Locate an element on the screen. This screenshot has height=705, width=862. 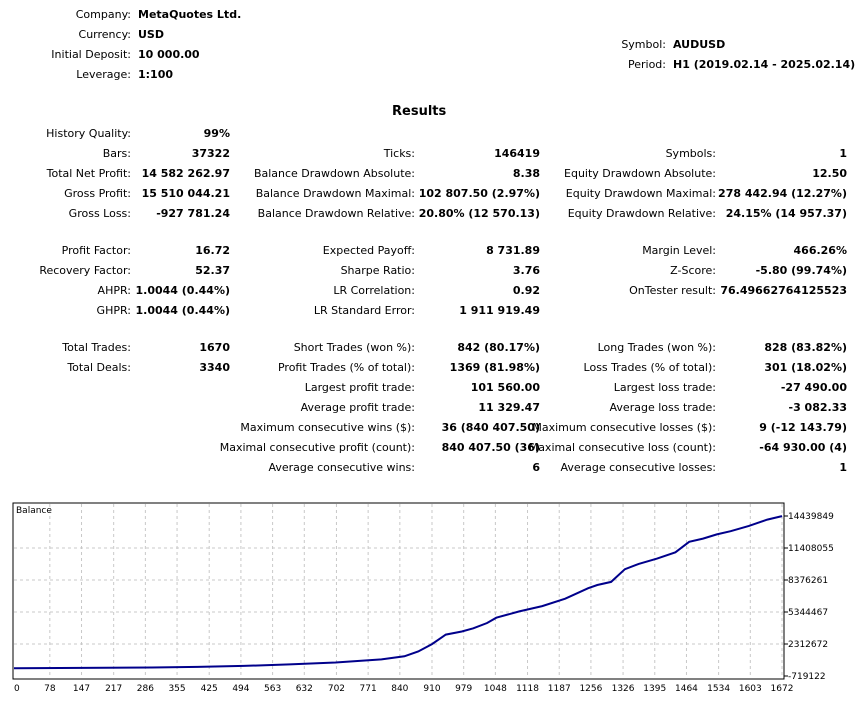
stat-label: Short Trades (won %): is located at coordinates (354, 347).